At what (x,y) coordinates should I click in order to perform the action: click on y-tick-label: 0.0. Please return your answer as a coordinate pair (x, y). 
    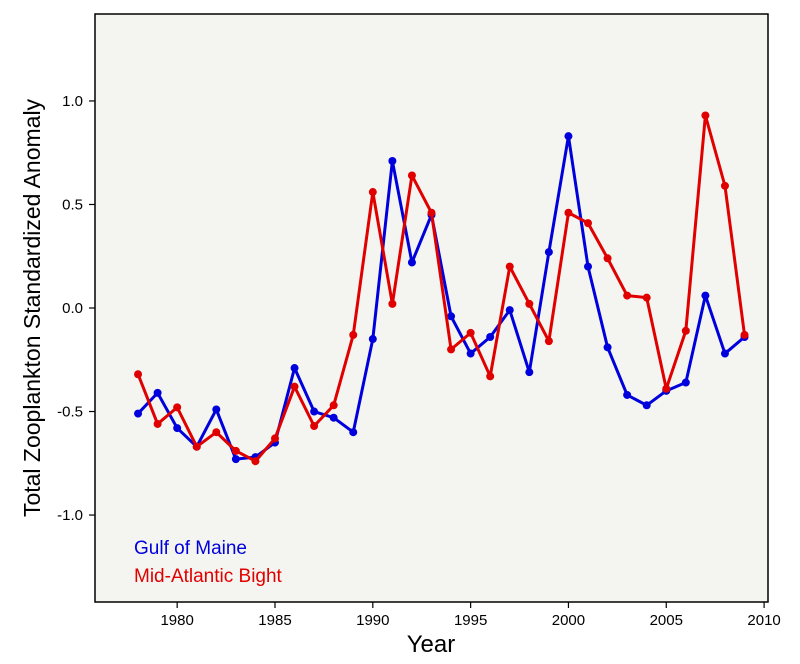
    Looking at the image, I should click on (72, 308).